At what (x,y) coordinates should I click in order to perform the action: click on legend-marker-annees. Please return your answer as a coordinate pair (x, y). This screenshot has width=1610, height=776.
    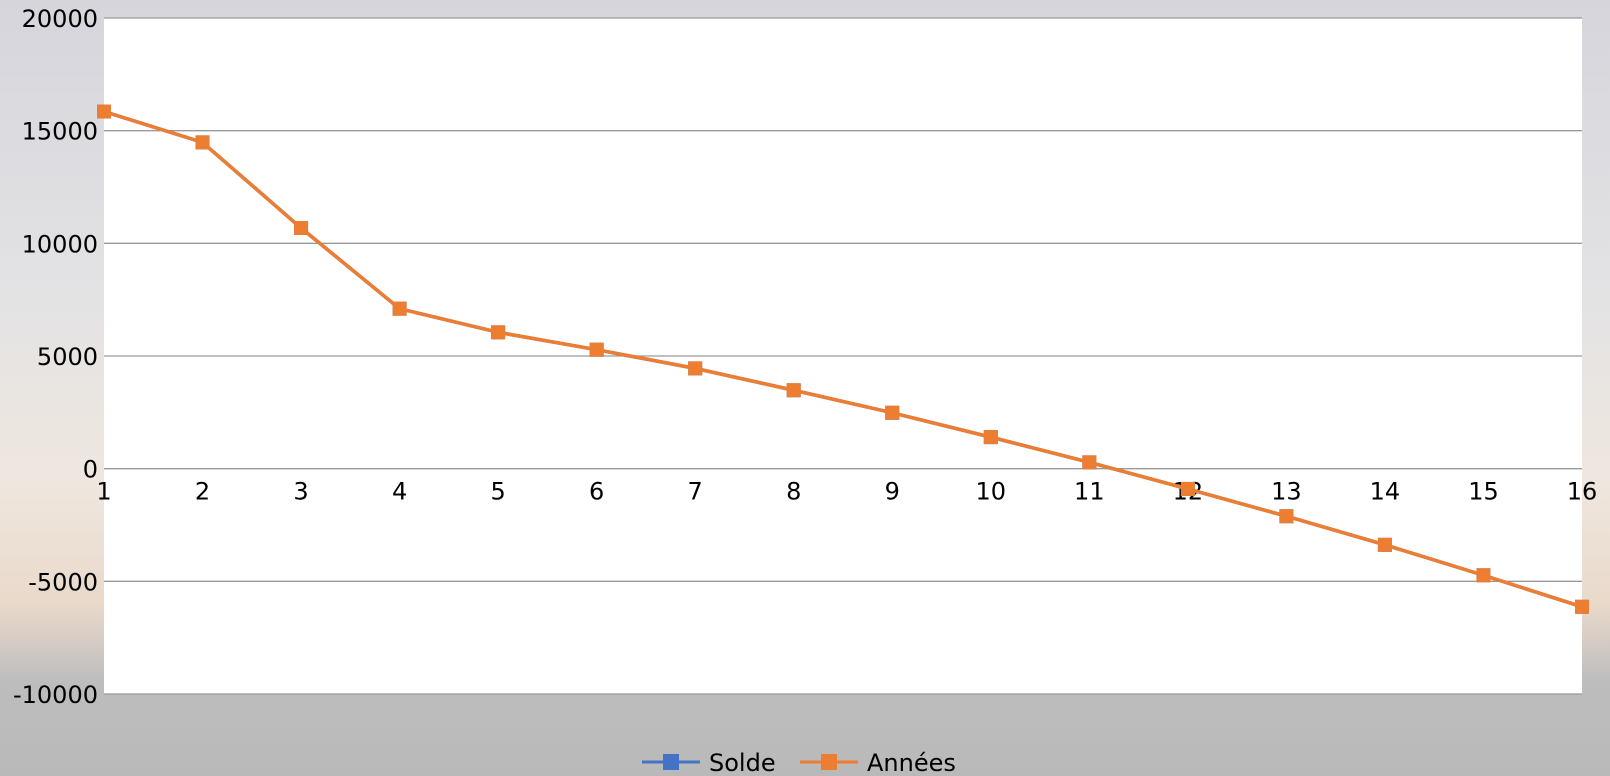
    Looking at the image, I should click on (829, 762).